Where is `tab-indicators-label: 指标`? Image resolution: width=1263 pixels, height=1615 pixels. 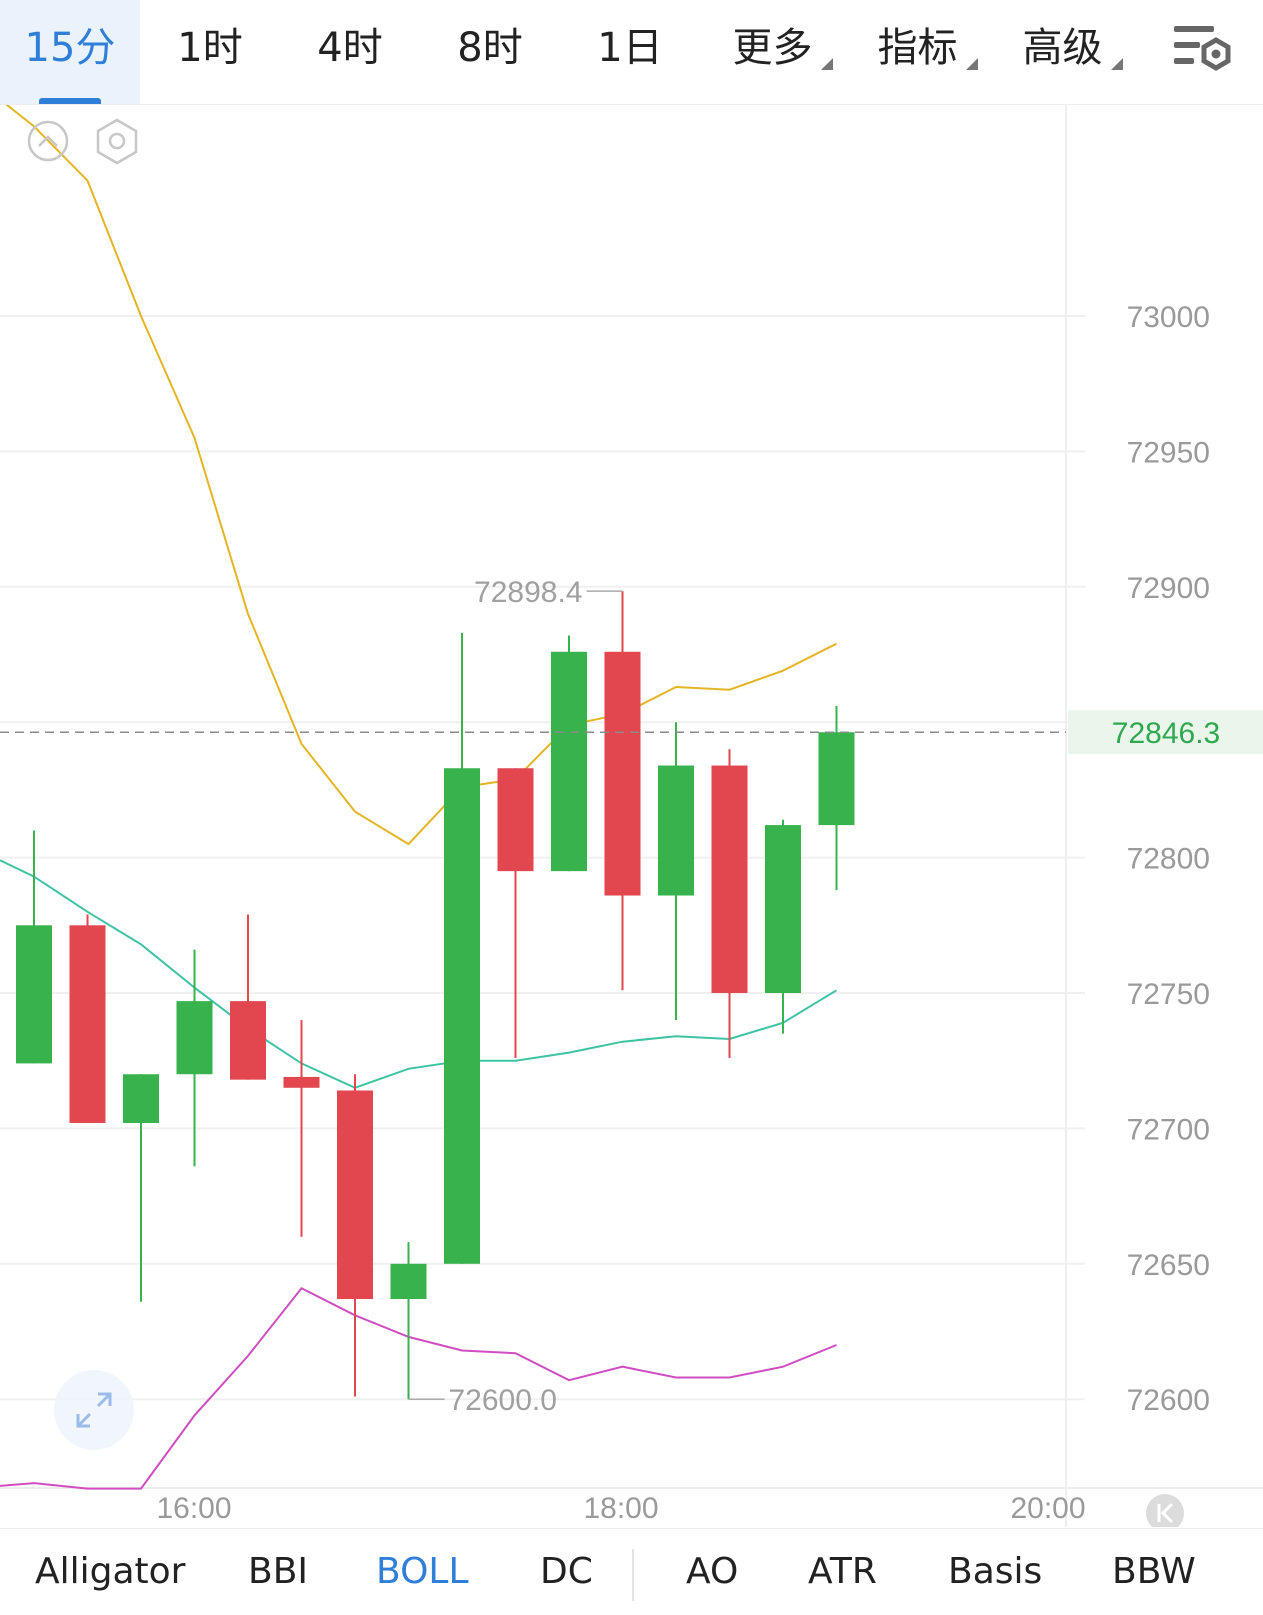
tab-indicators-label: 指标 is located at coordinates (917, 48).